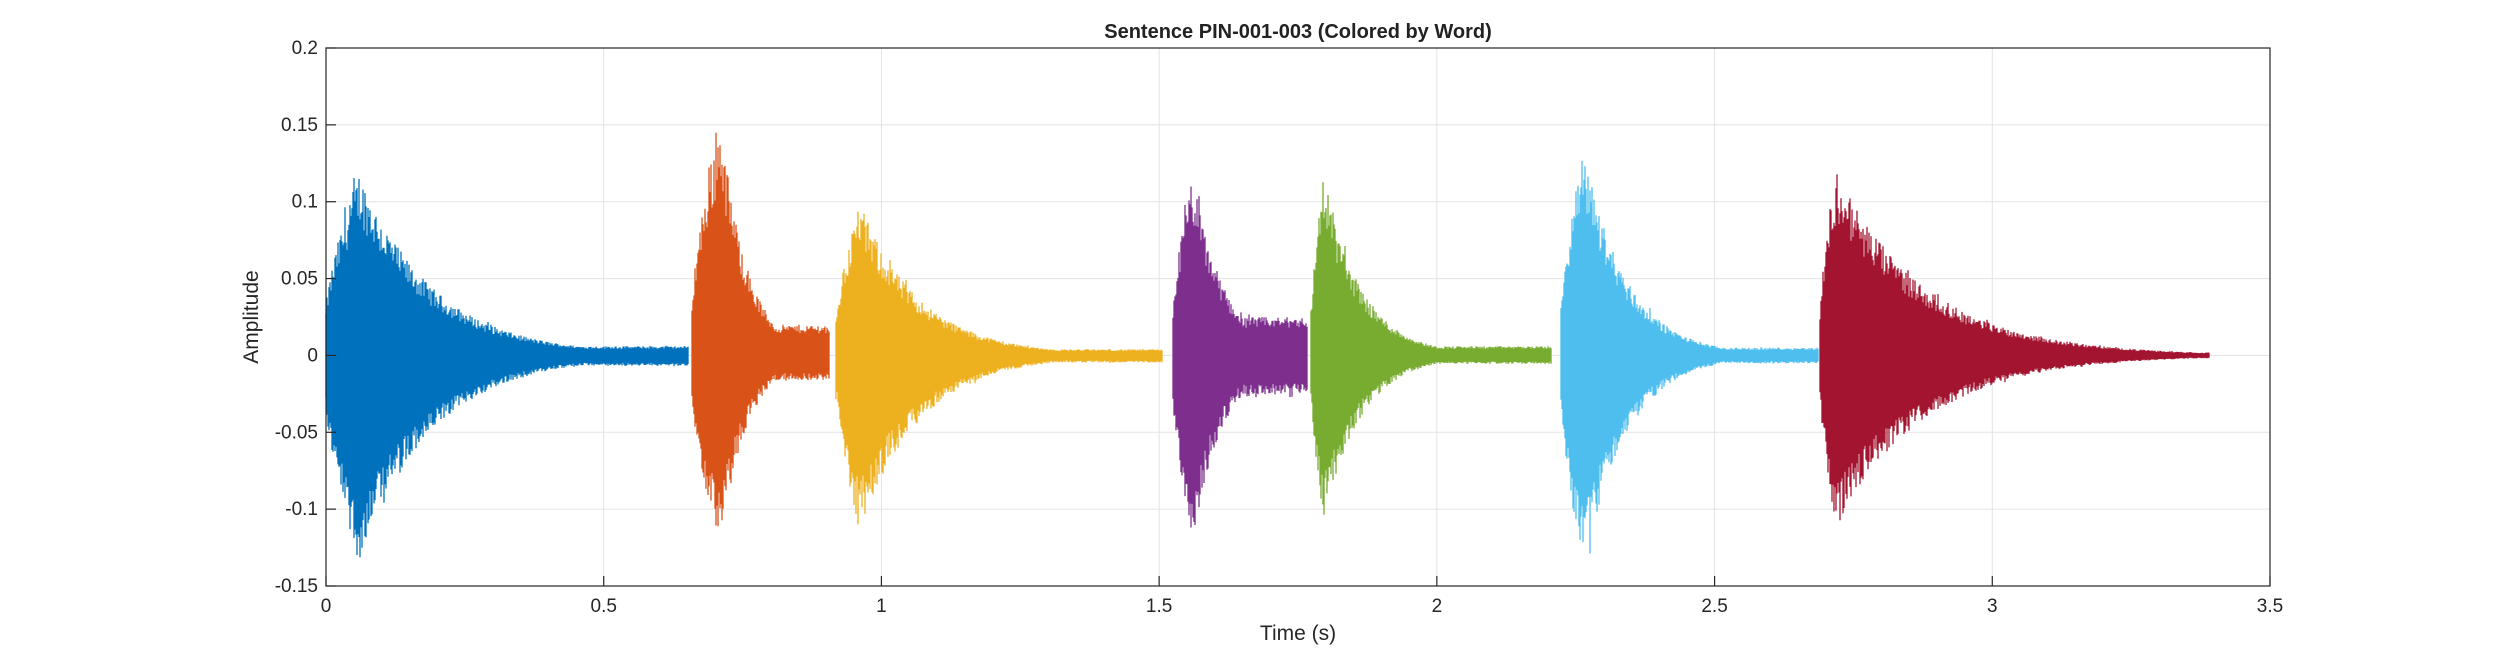  Describe the element at coordinates (1159, 606) in the screenshot. I see `x-tick-label: 1.5` at that location.